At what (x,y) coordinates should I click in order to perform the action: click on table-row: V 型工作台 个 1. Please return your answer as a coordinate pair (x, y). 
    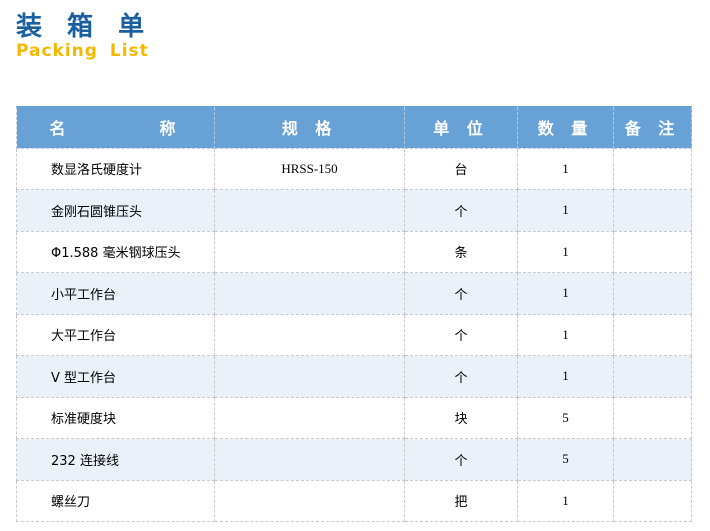
    Looking at the image, I should click on (354, 376).